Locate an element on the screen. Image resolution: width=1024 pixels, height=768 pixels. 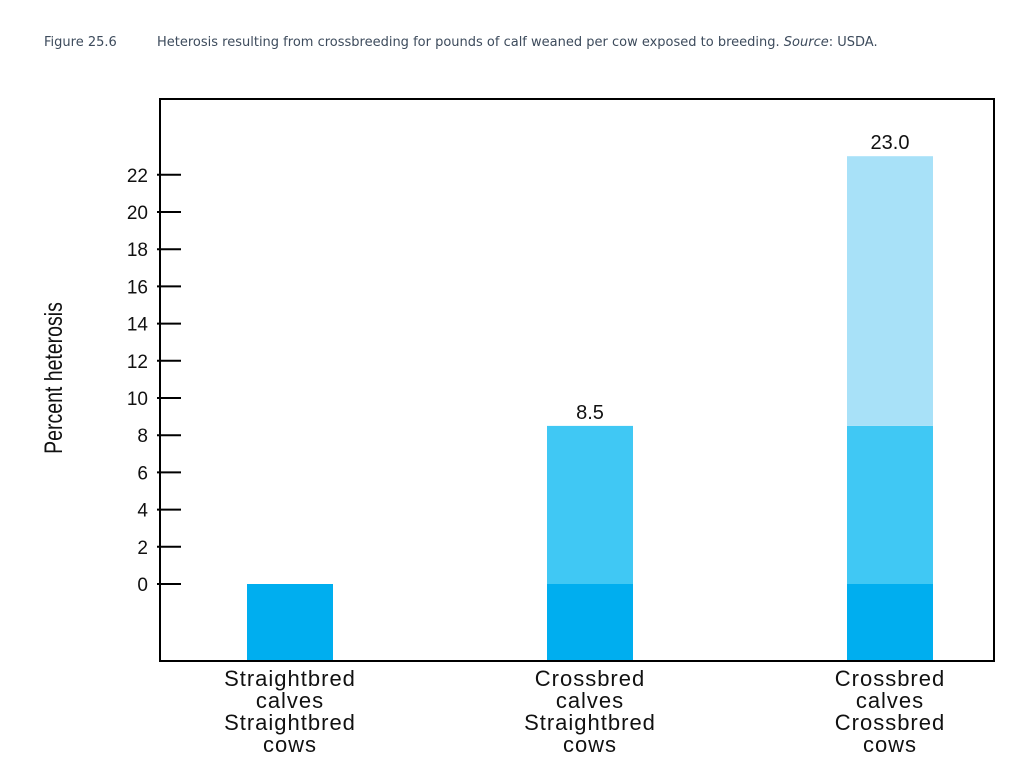
y-tick-label: 16 is located at coordinates (137, 287).